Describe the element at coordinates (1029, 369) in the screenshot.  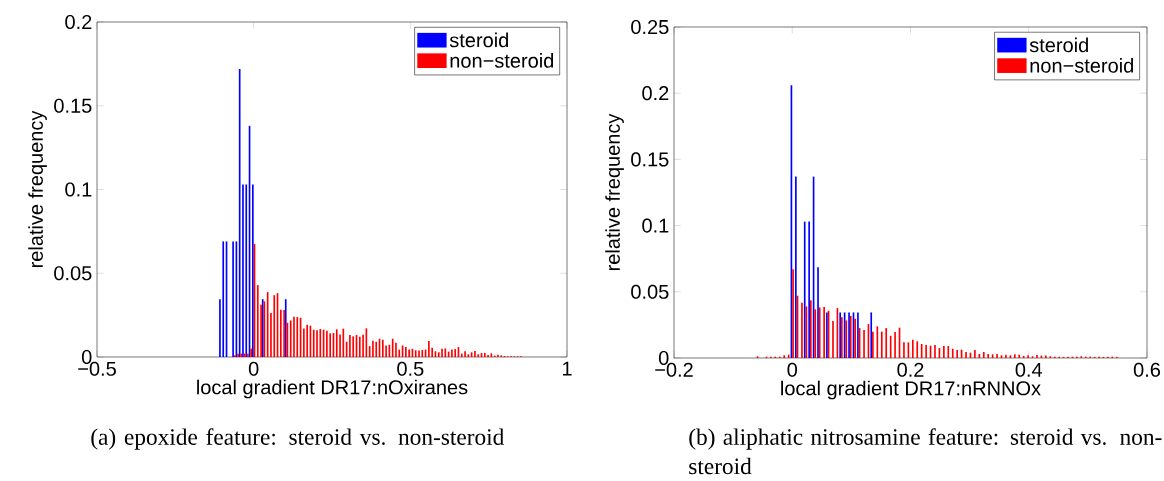
I see `x-tick-label: 0.4` at that location.